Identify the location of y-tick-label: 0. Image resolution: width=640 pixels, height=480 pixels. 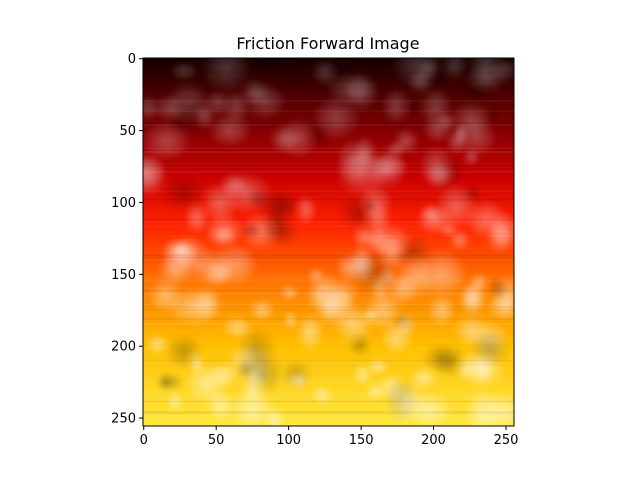
(132, 59).